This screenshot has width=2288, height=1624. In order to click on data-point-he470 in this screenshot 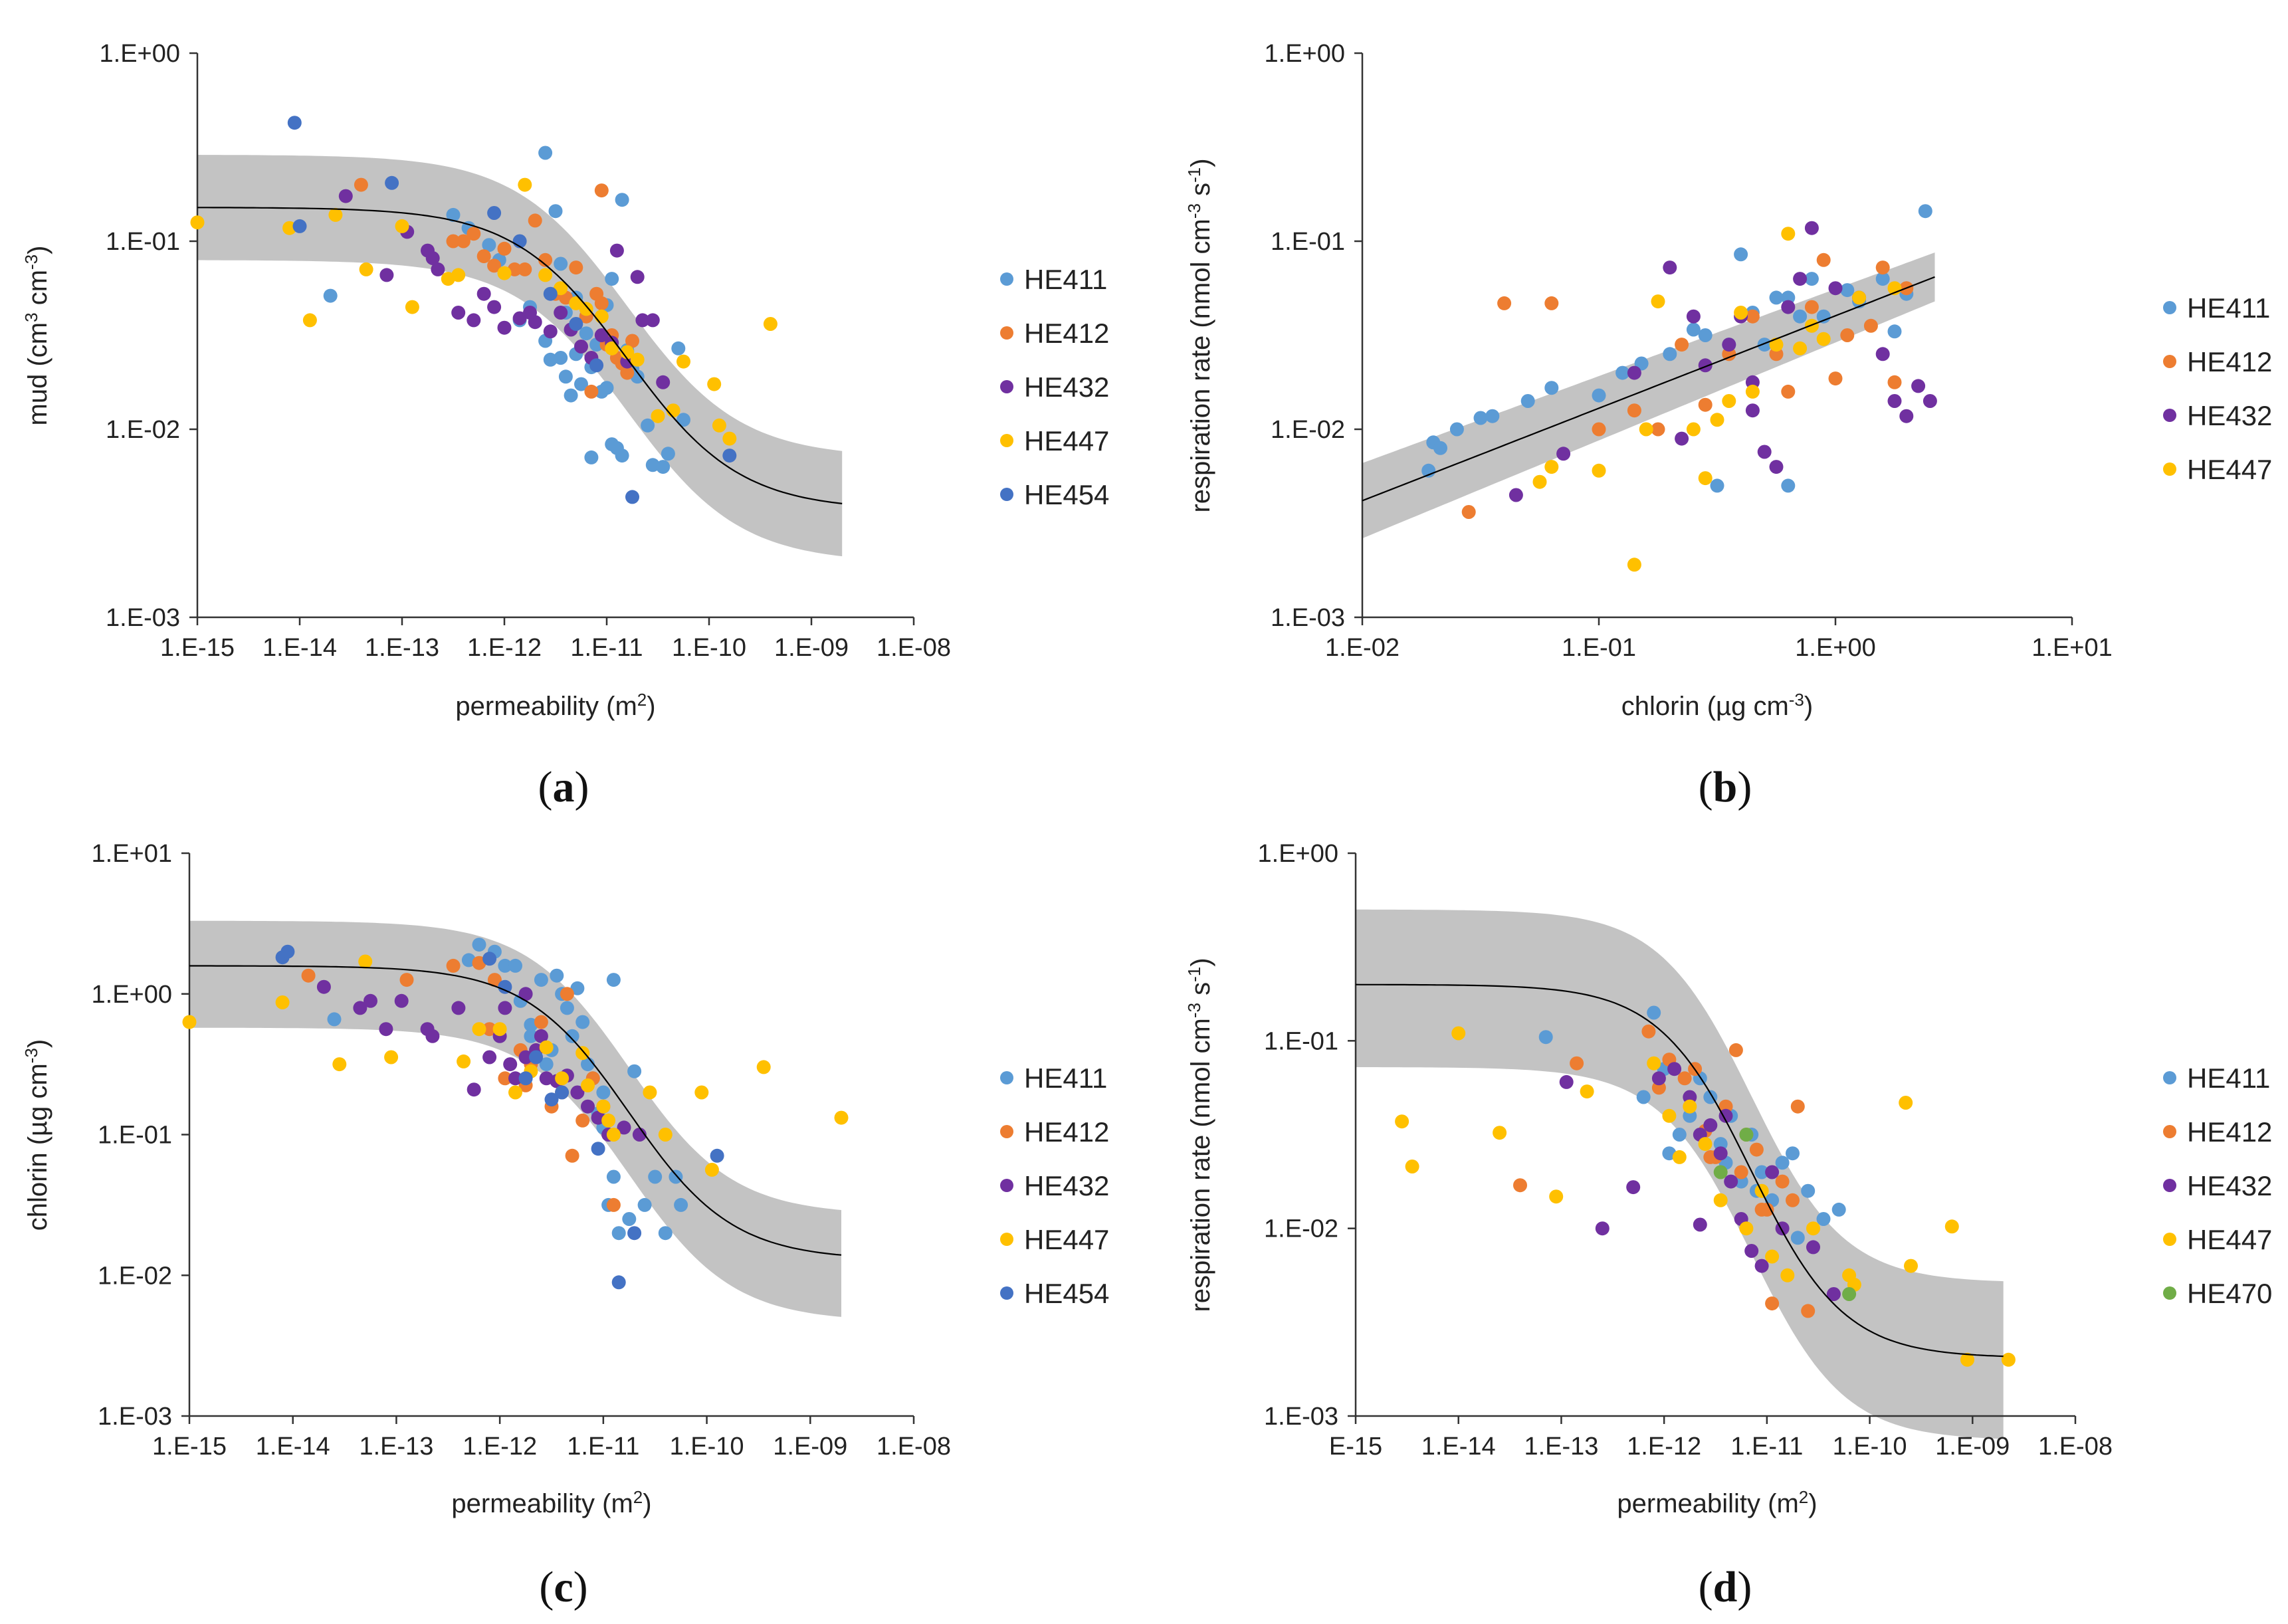, I will do `click(1720, 1172)`.